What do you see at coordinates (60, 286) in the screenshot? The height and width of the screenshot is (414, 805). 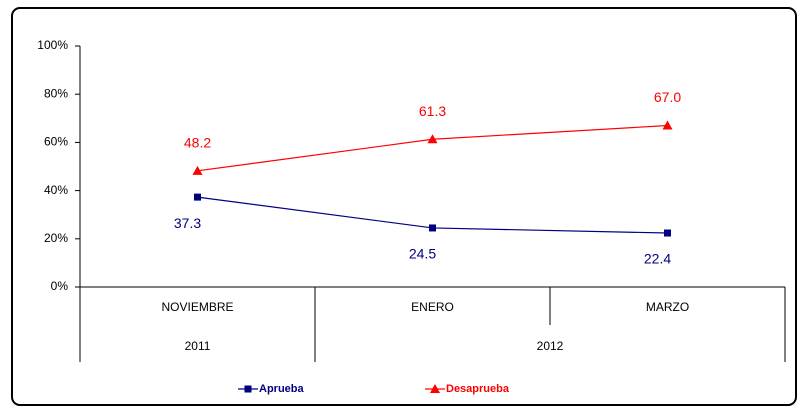 I see `y-tick-label: 0%` at bounding box center [60, 286].